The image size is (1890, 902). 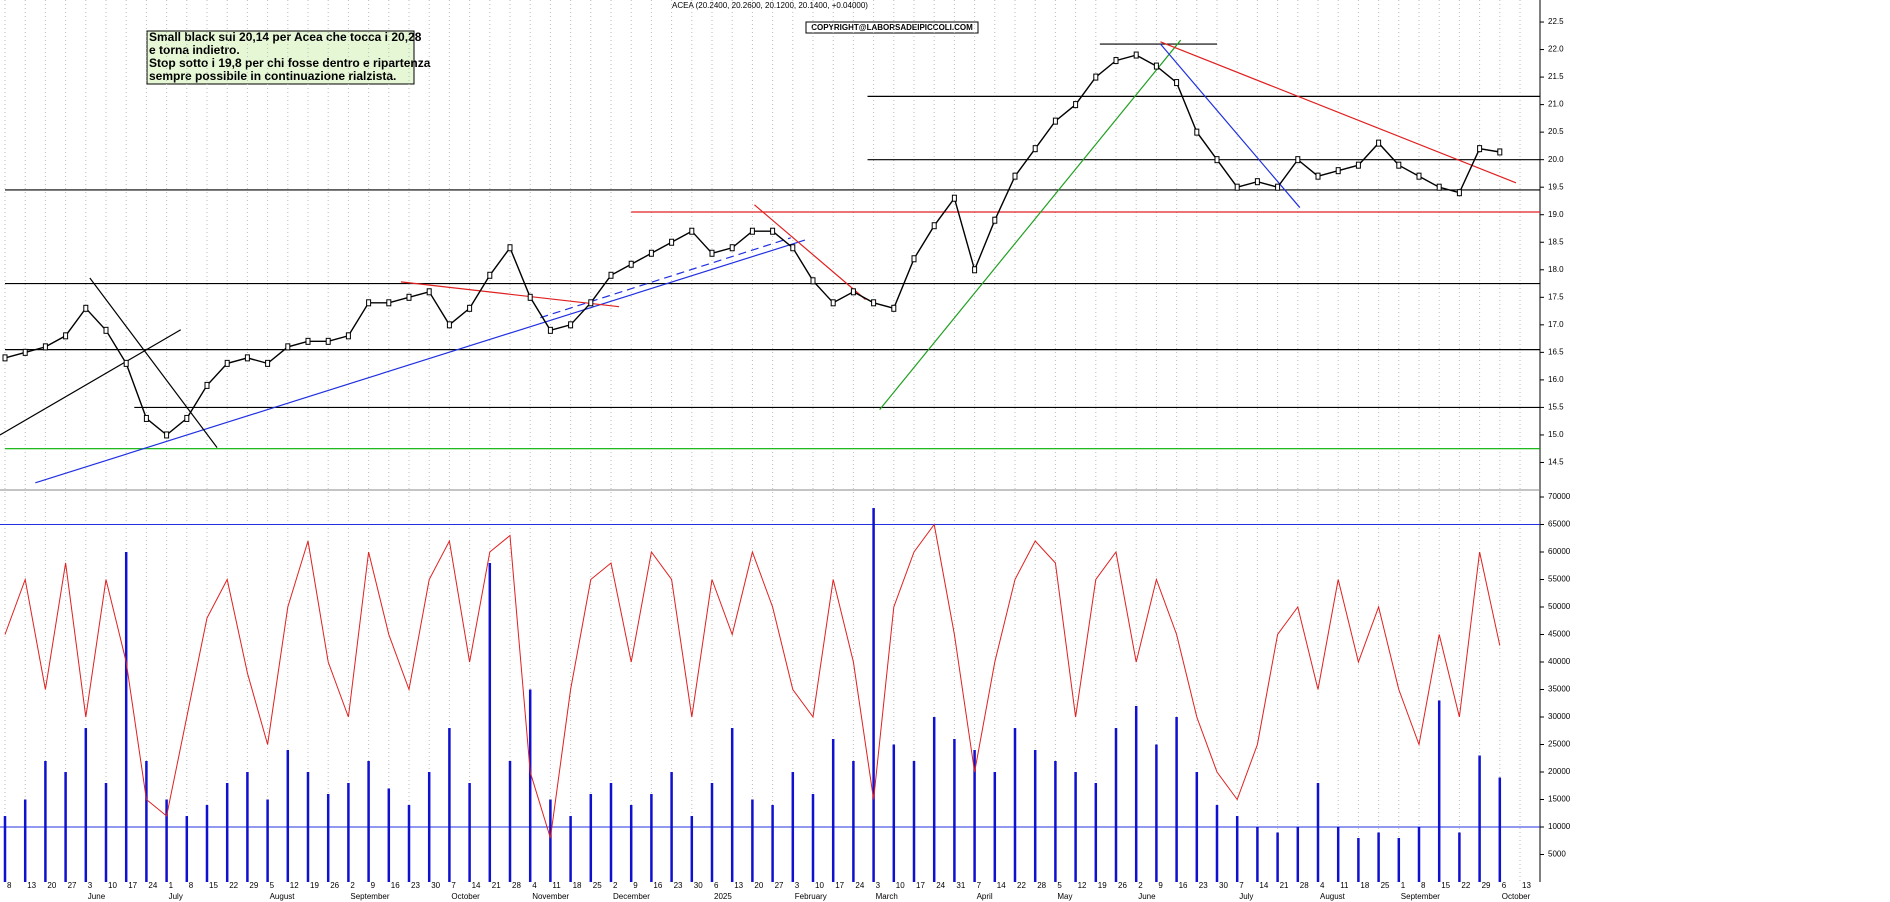 What do you see at coordinates (556, 885) in the screenshot?
I see `x-tick-label: 11` at bounding box center [556, 885].